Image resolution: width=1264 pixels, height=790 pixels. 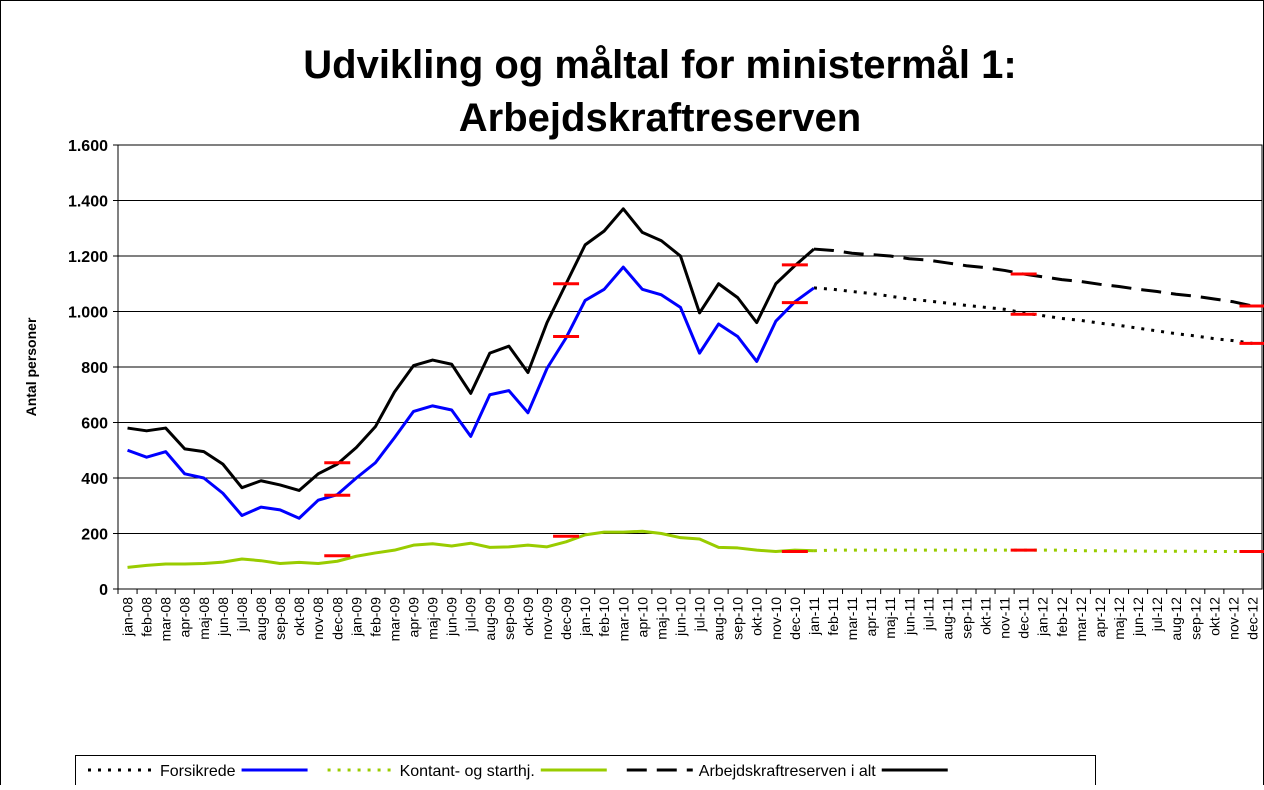 I want to click on y-tick-label: 1.000, so click(x=88, y=313).